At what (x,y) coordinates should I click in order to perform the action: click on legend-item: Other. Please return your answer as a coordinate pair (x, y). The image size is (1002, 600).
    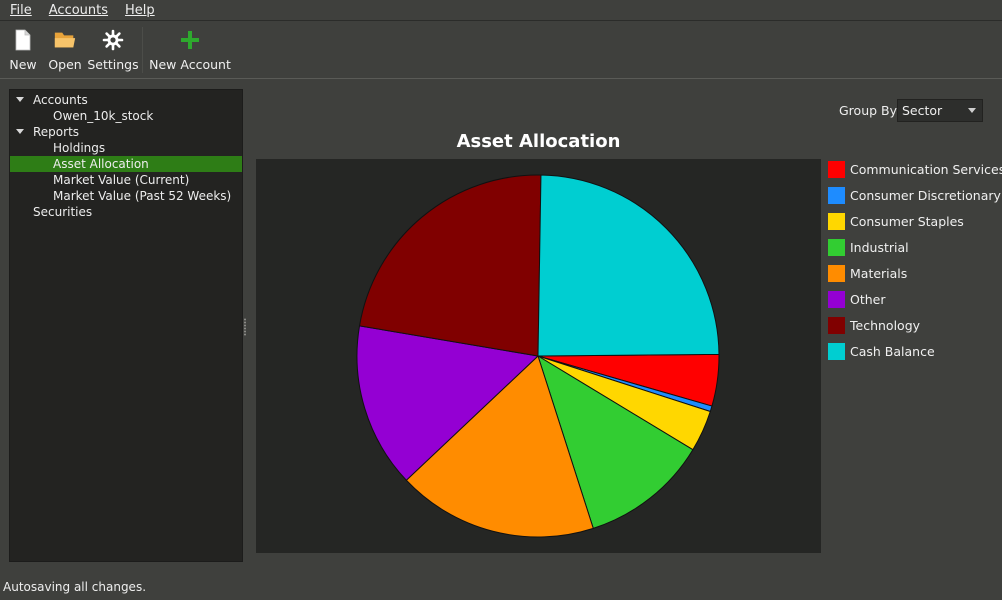
    Looking at the image, I should click on (913, 300).